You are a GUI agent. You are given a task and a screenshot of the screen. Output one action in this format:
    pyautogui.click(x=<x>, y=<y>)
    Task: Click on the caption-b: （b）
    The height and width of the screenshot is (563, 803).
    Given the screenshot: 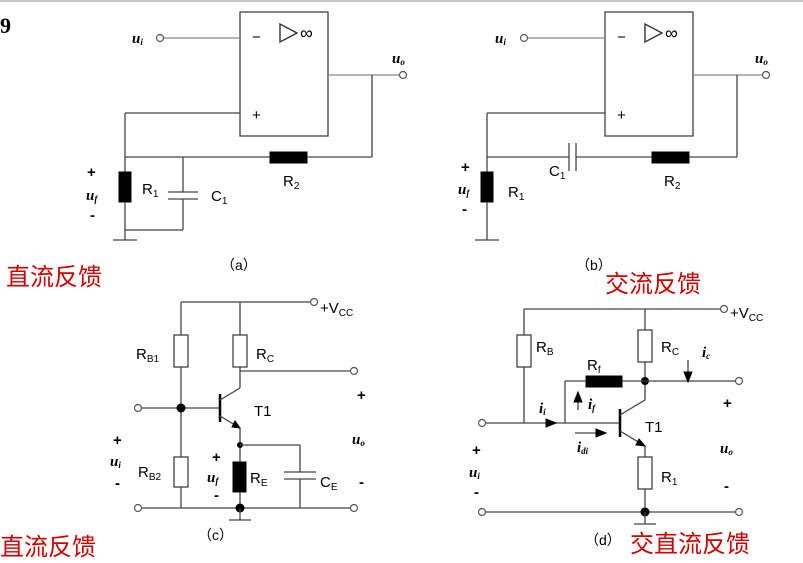 What is the action you would take?
    pyautogui.click(x=594, y=265)
    